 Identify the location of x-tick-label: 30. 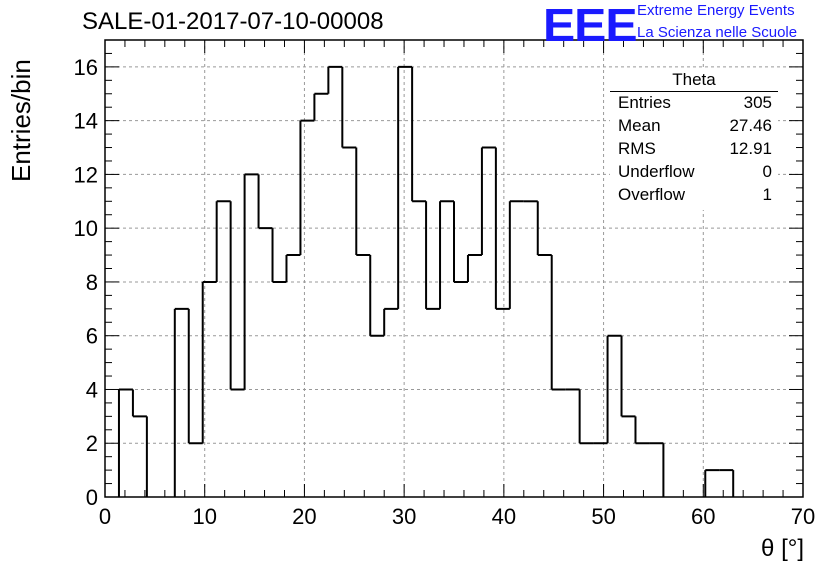
(404, 516).